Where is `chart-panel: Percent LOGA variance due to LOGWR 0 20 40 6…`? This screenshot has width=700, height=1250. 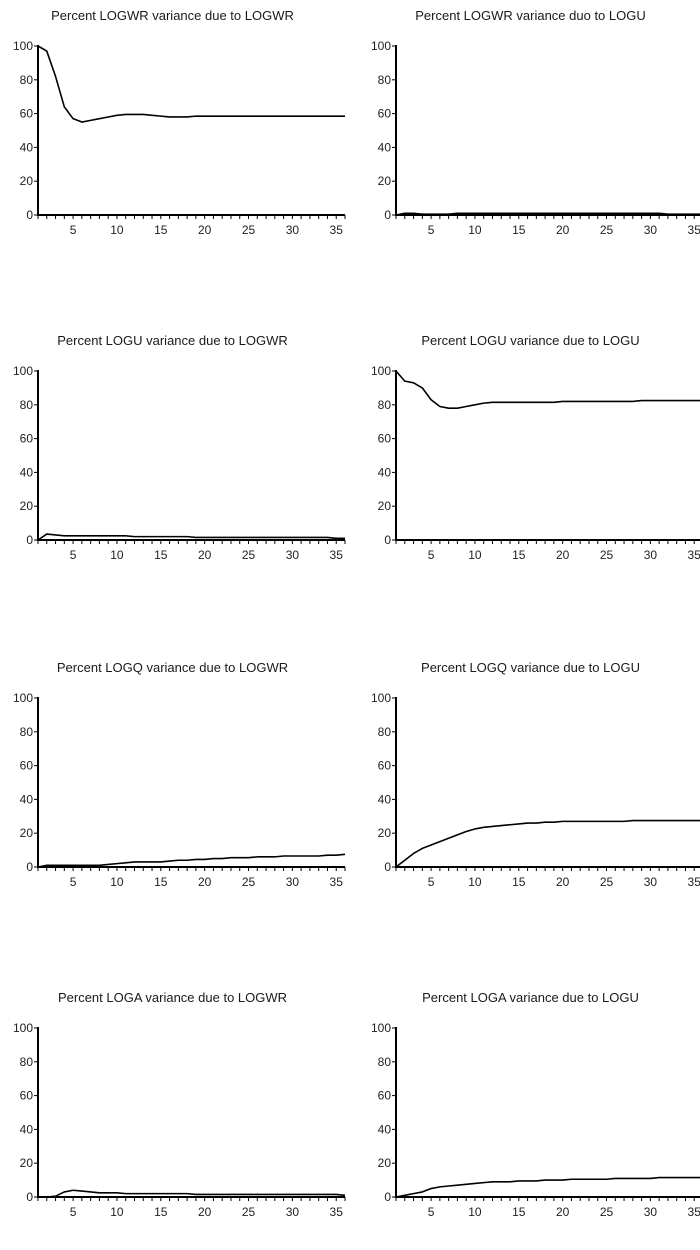
chart-panel: Percent LOGA variance due to LOGWR 0 20 40 6… is located at coordinates (173, 1120).